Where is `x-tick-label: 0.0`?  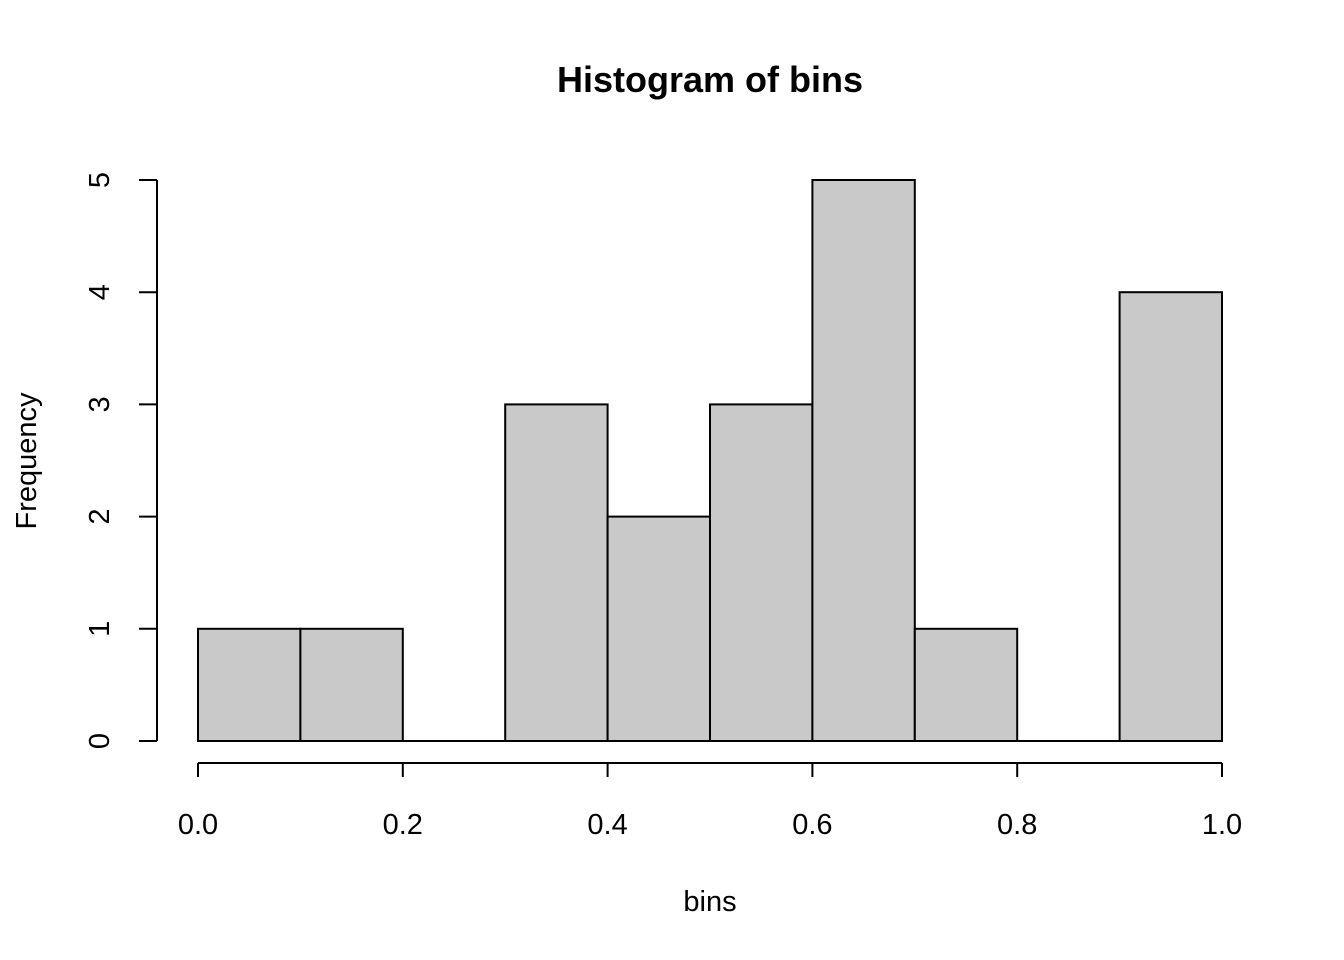 x-tick-label: 0.0 is located at coordinates (198, 825).